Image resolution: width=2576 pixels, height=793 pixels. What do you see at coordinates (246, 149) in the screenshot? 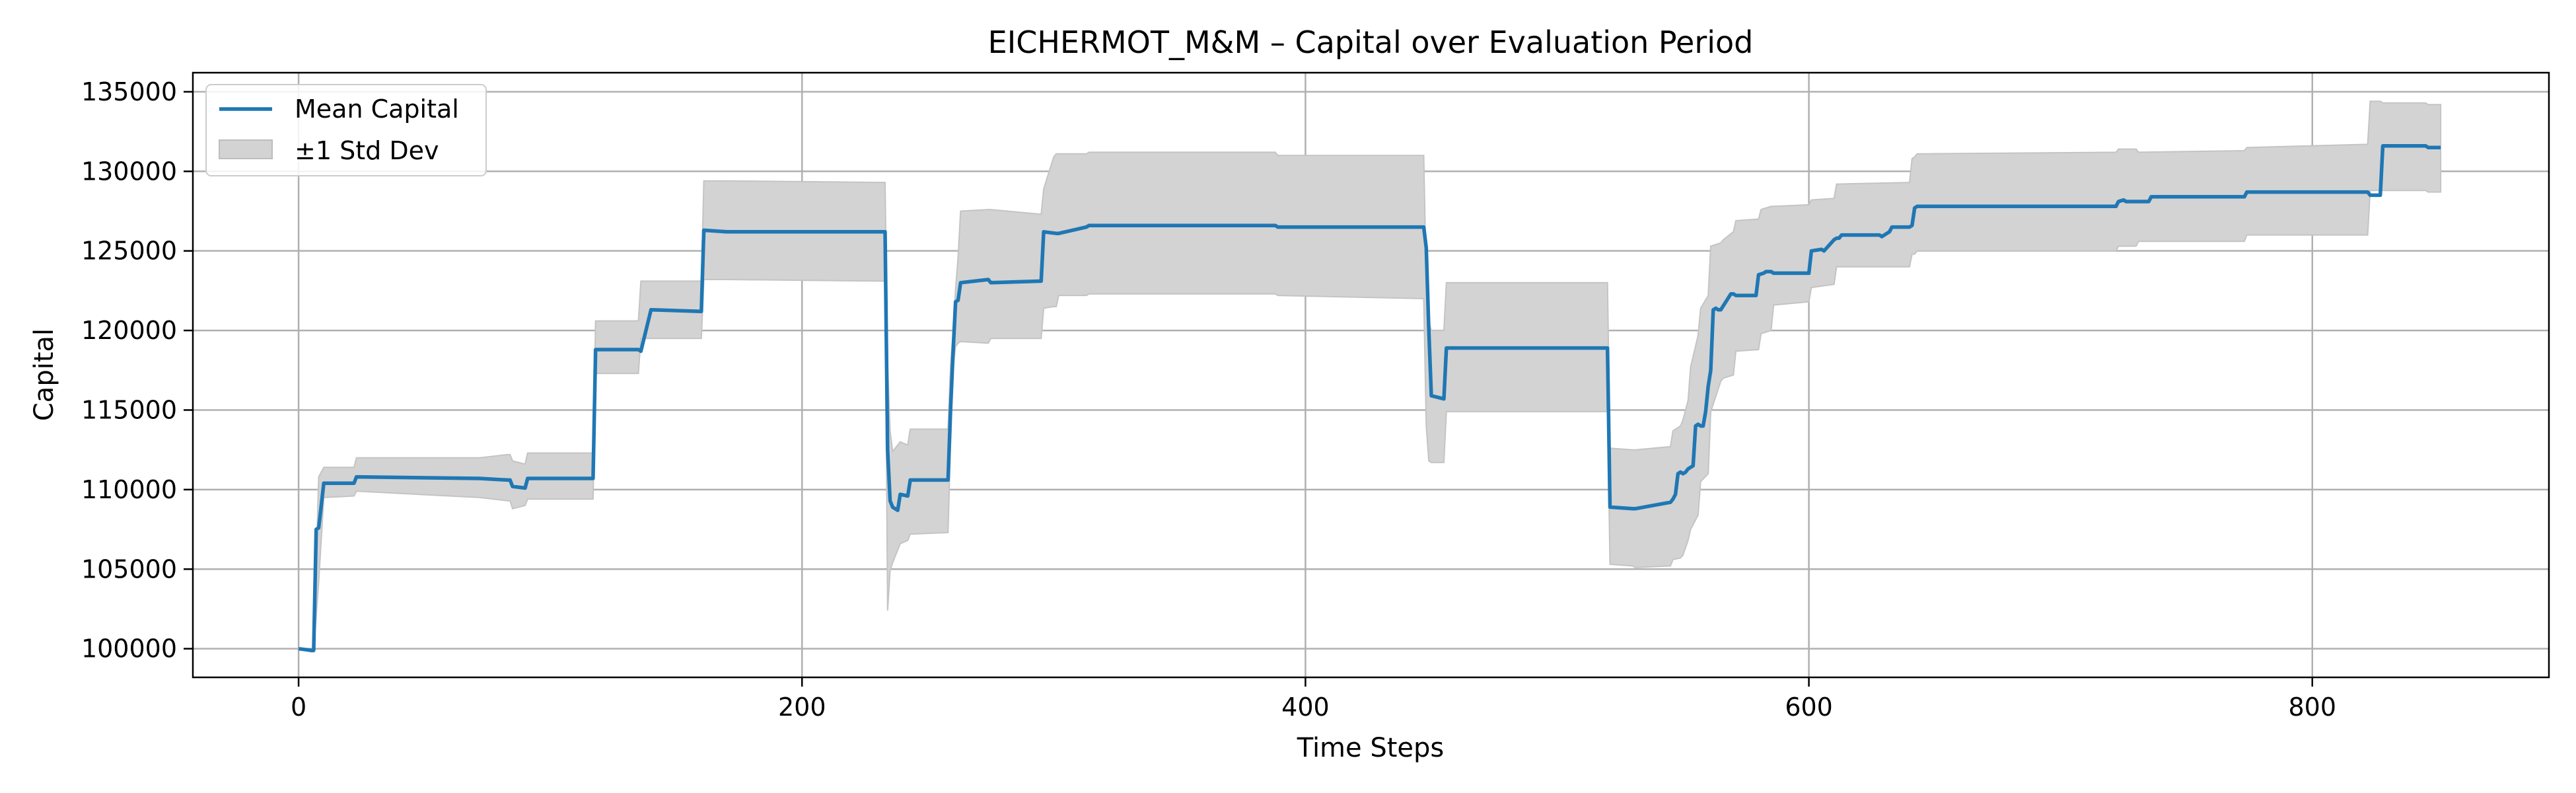
I see `legend-band-swatch` at bounding box center [246, 149].